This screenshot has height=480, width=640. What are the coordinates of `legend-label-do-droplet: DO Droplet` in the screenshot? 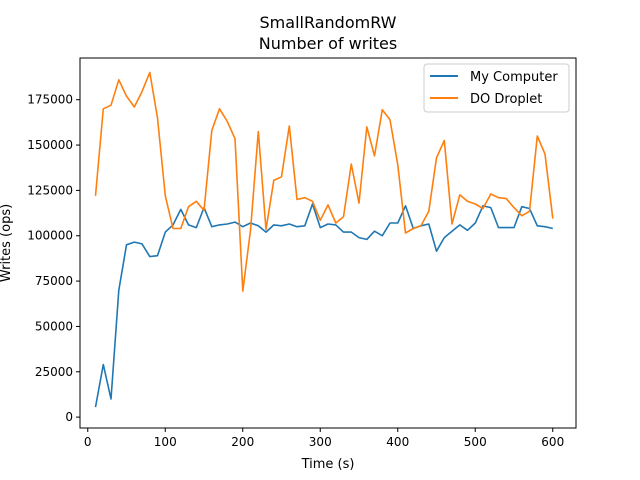 It's located at (506, 99).